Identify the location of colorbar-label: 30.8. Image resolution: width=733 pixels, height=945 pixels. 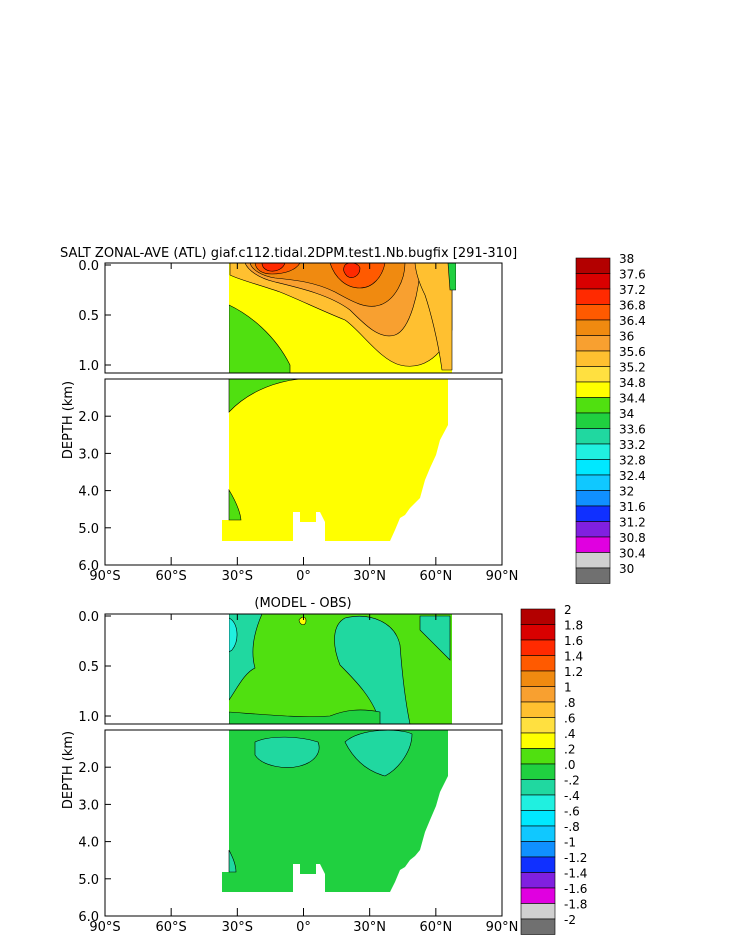
(632, 538).